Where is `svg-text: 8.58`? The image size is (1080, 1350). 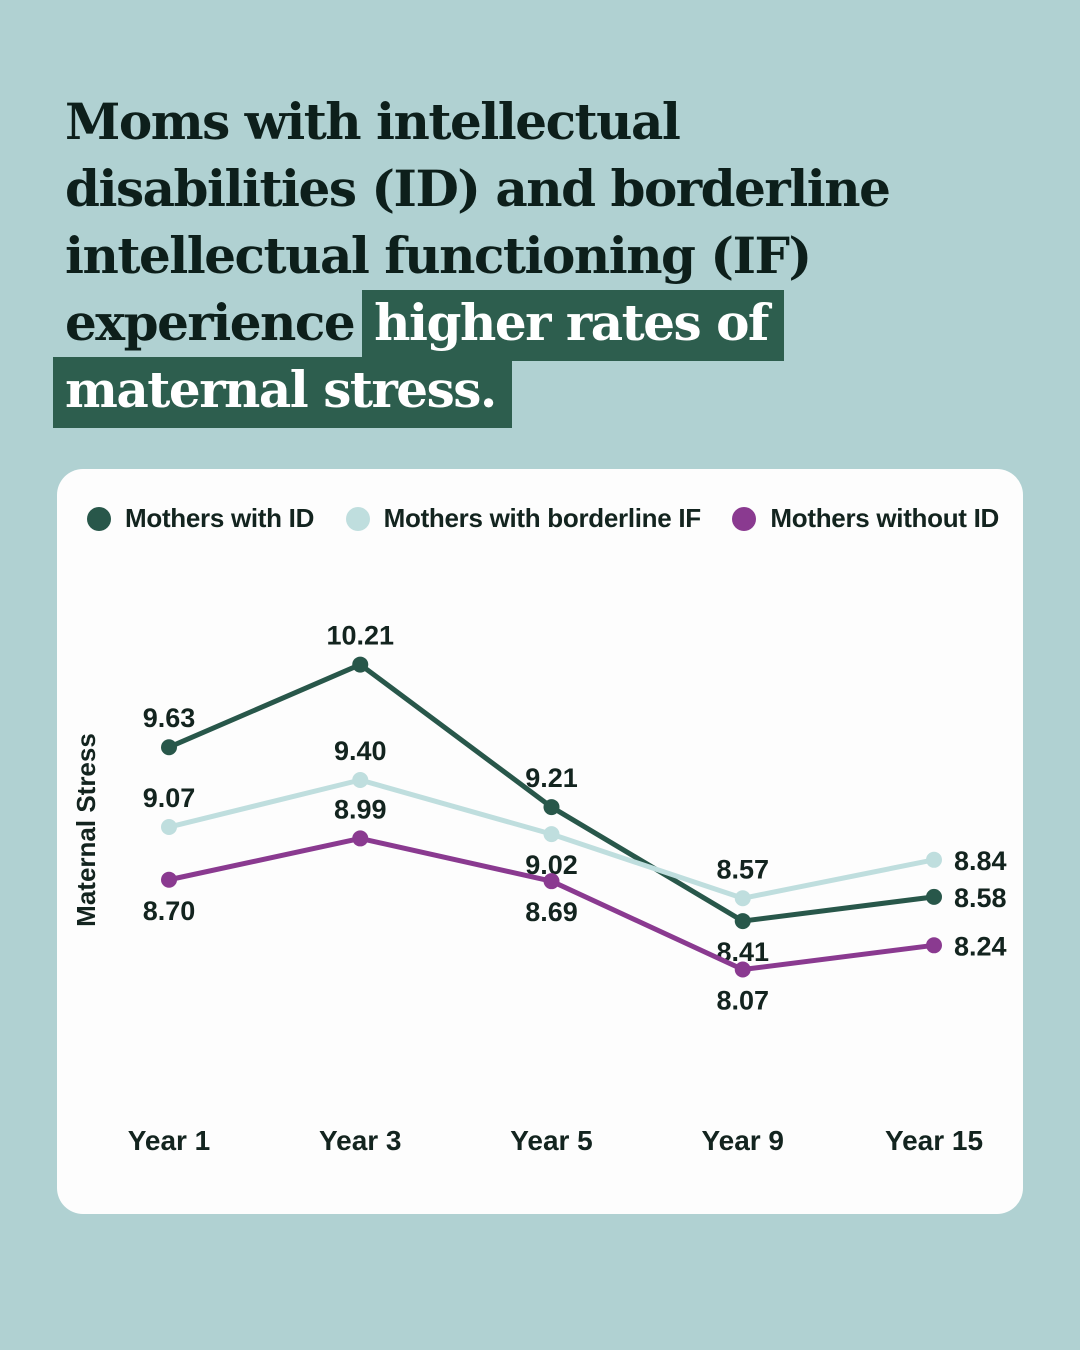 svg-text: 8.58 is located at coordinates (980, 898).